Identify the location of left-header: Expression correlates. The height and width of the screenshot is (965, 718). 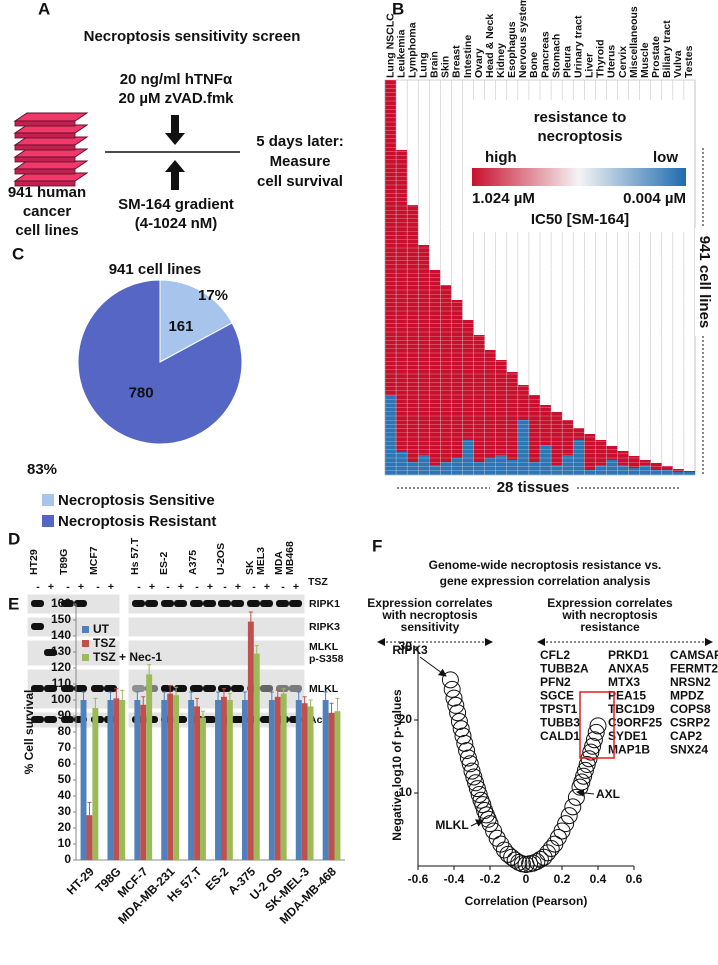
(430, 603).